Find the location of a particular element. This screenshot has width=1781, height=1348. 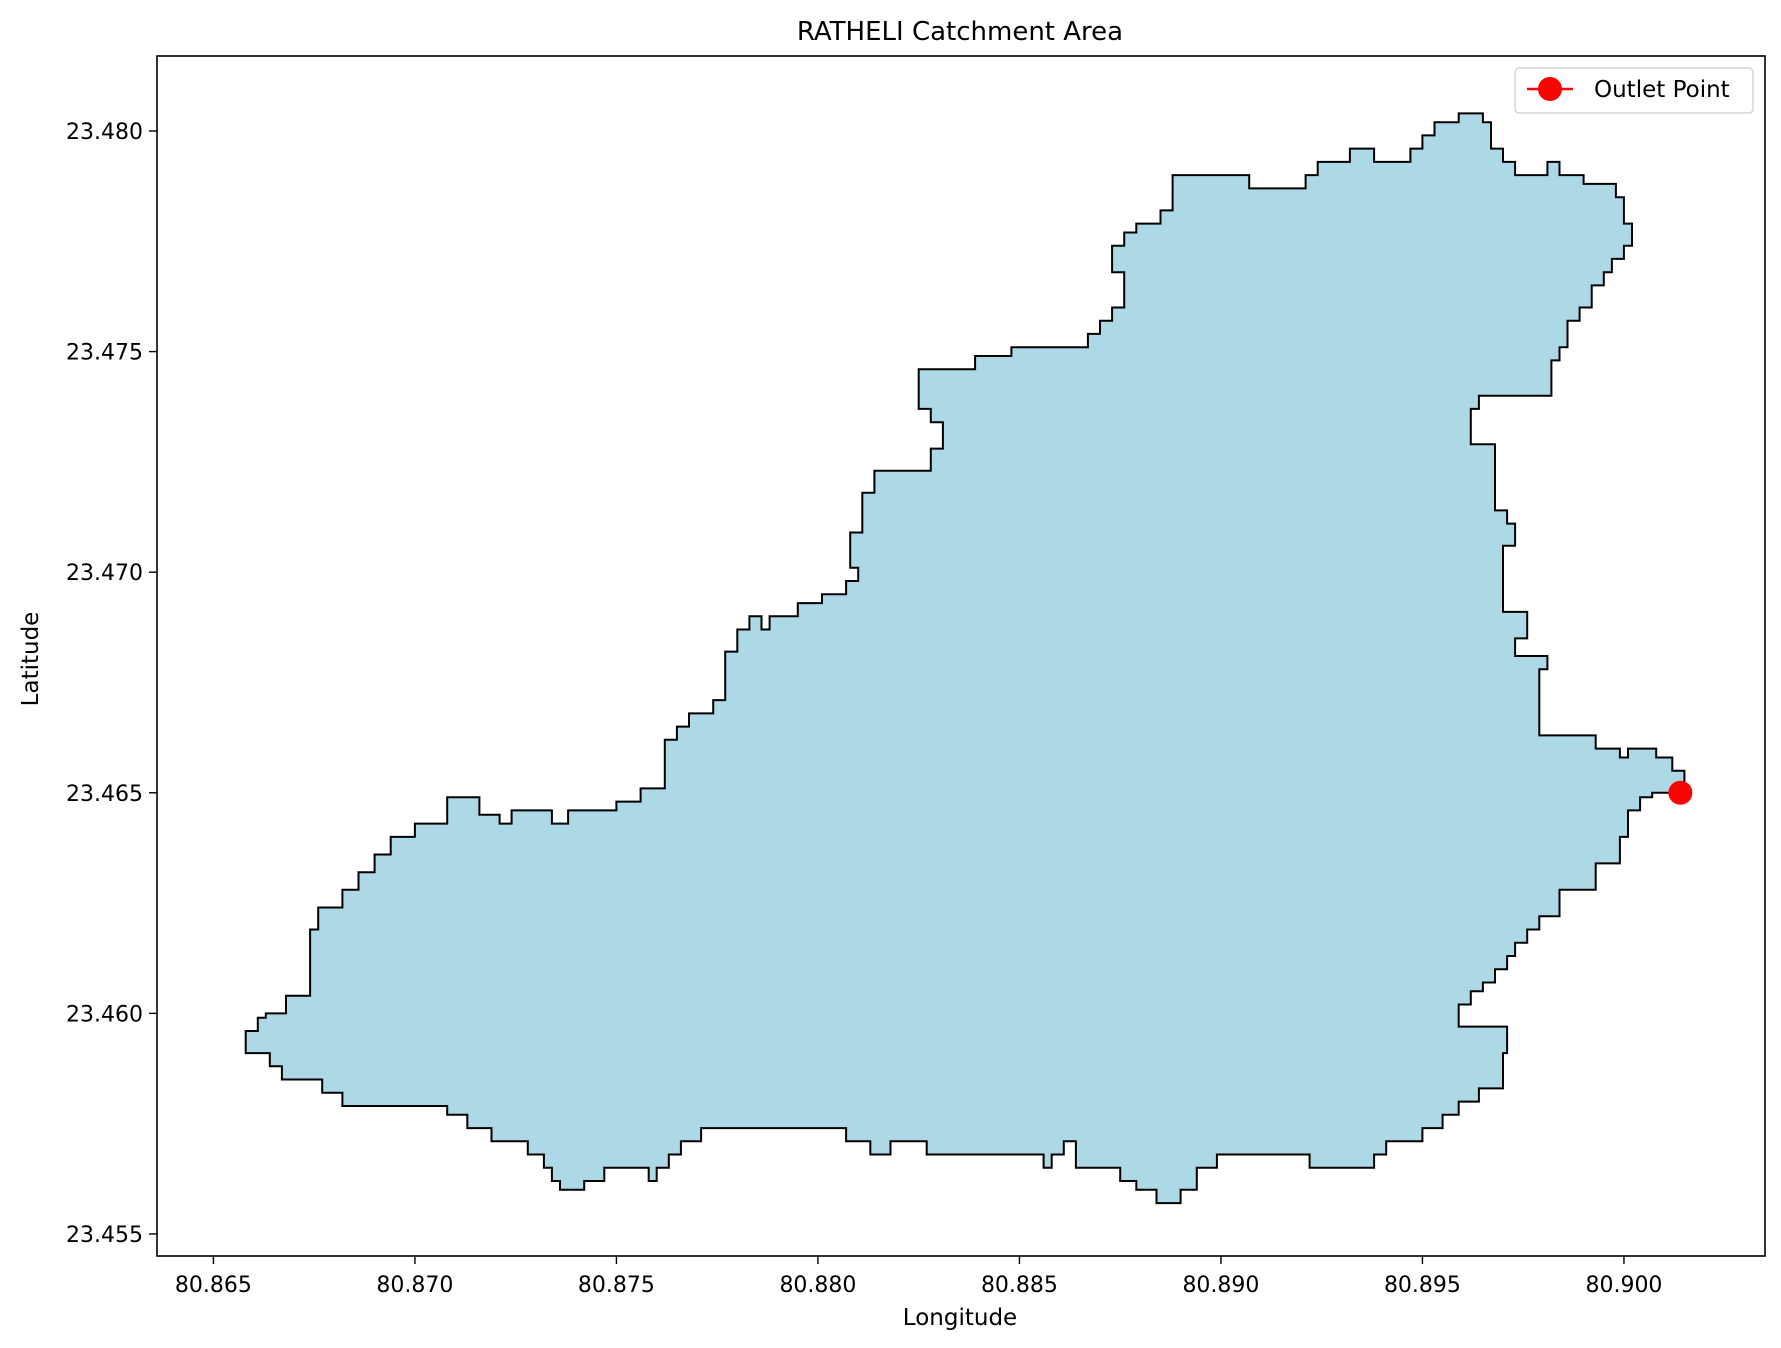

y-tick-label: 23.475 is located at coordinates (104, 353).